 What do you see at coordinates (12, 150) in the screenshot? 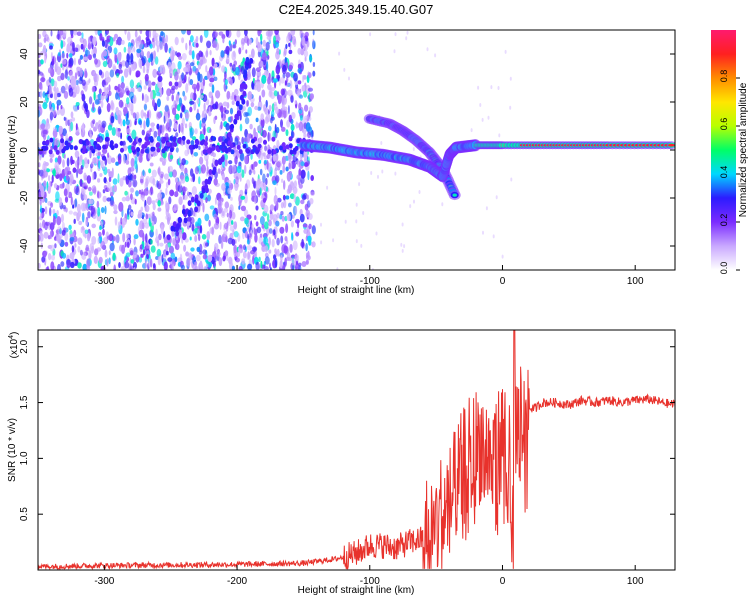
I see `spectrogram-y-label: Frequency (Hz)` at bounding box center [12, 150].